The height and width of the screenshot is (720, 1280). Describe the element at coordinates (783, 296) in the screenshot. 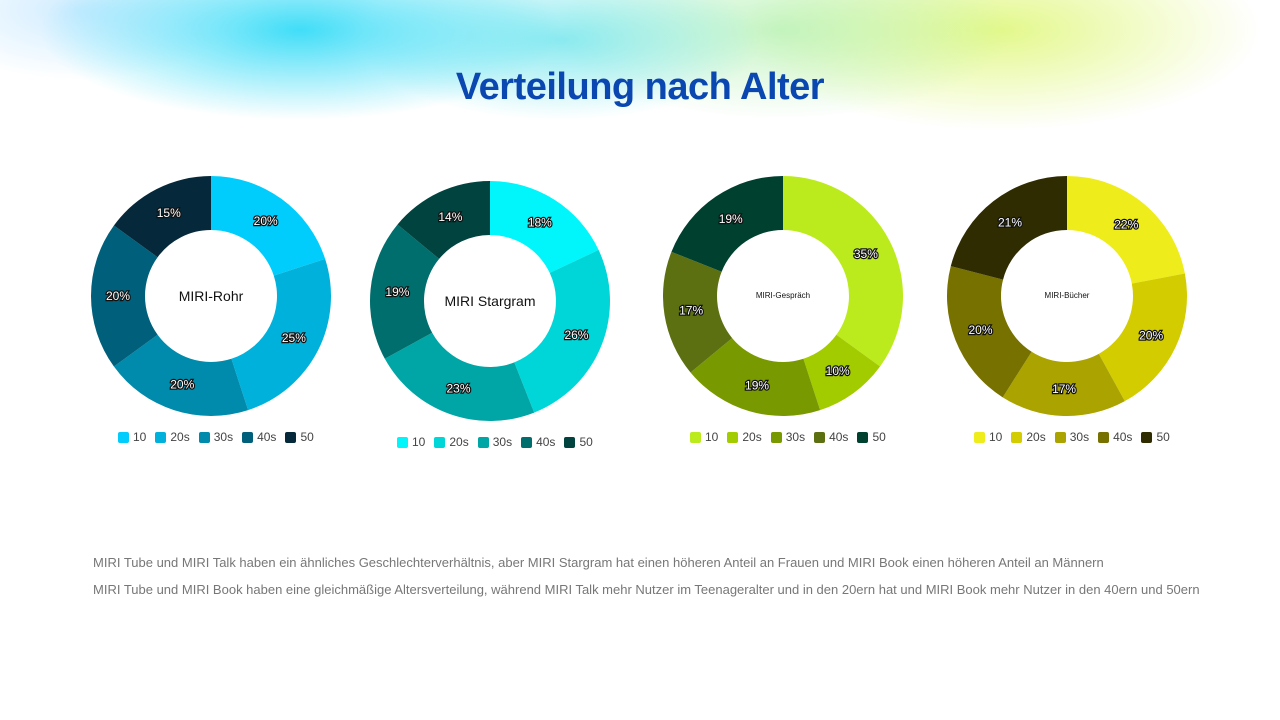

I see `center-label: MIRI-Gespräch` at that location.